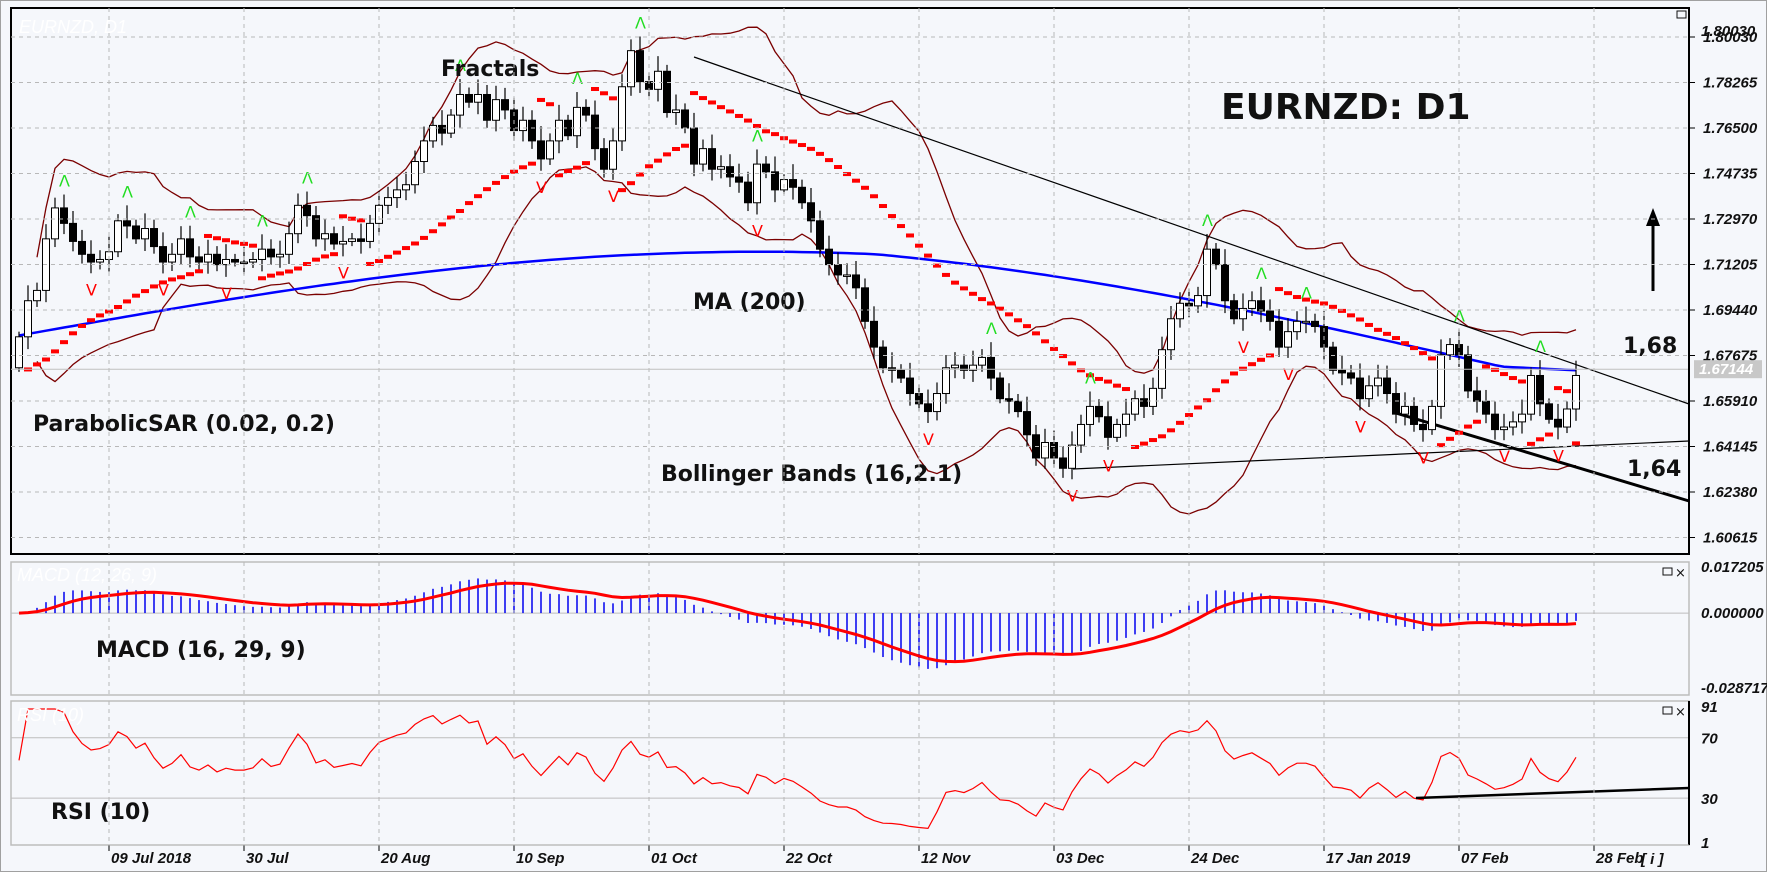 The width and height of the screenshot is (1767, 873). What do you see at coordinates (1652, 859) in the screenshot?
I see `info-button: [ i ]` at bounding box center [1652, 859].